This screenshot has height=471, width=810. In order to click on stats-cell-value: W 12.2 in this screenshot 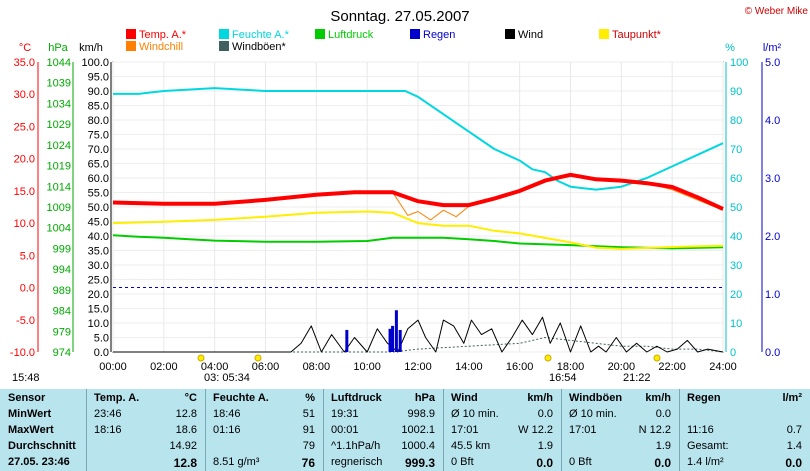, I will do `click(535, 430)`.